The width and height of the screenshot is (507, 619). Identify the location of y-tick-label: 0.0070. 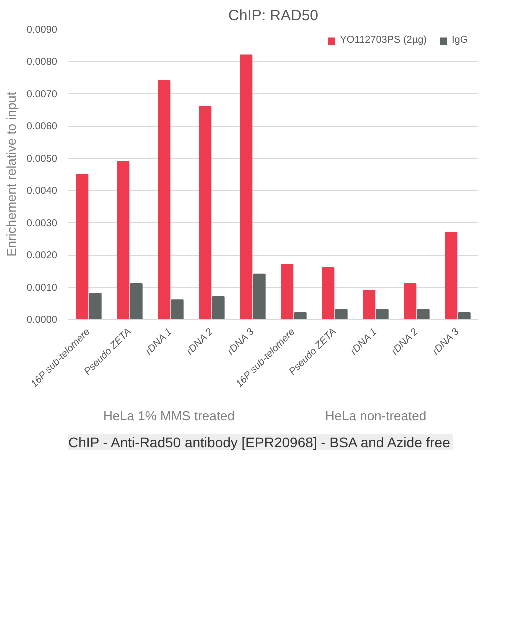
(42, 94).